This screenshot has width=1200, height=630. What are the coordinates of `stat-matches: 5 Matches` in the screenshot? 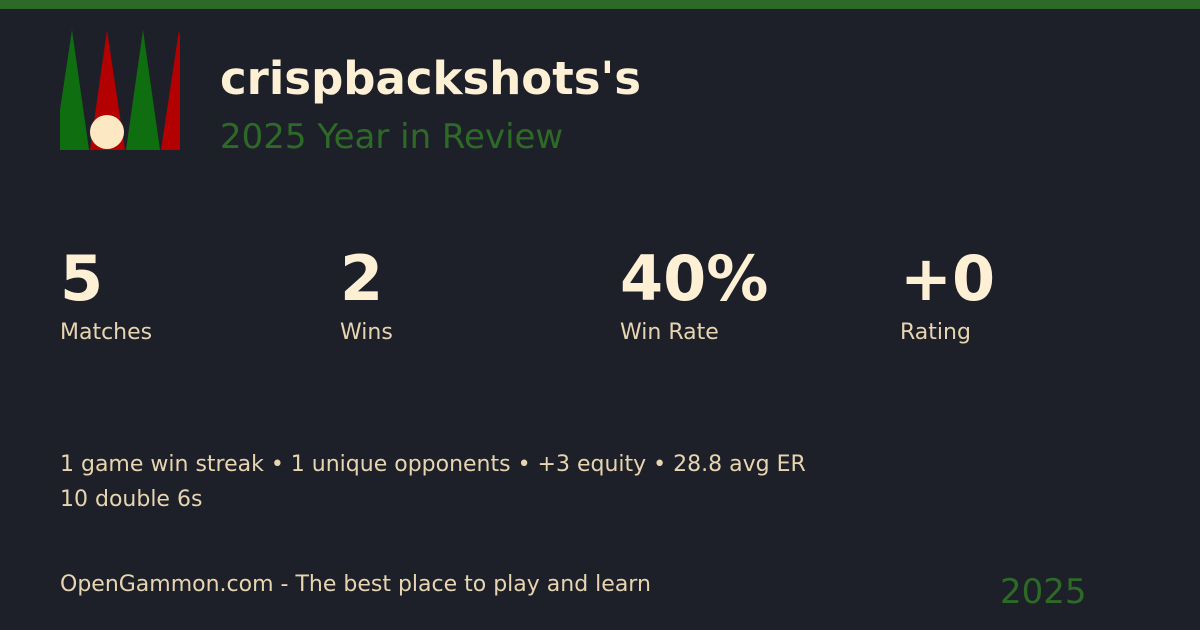 It's located at (106, 293).